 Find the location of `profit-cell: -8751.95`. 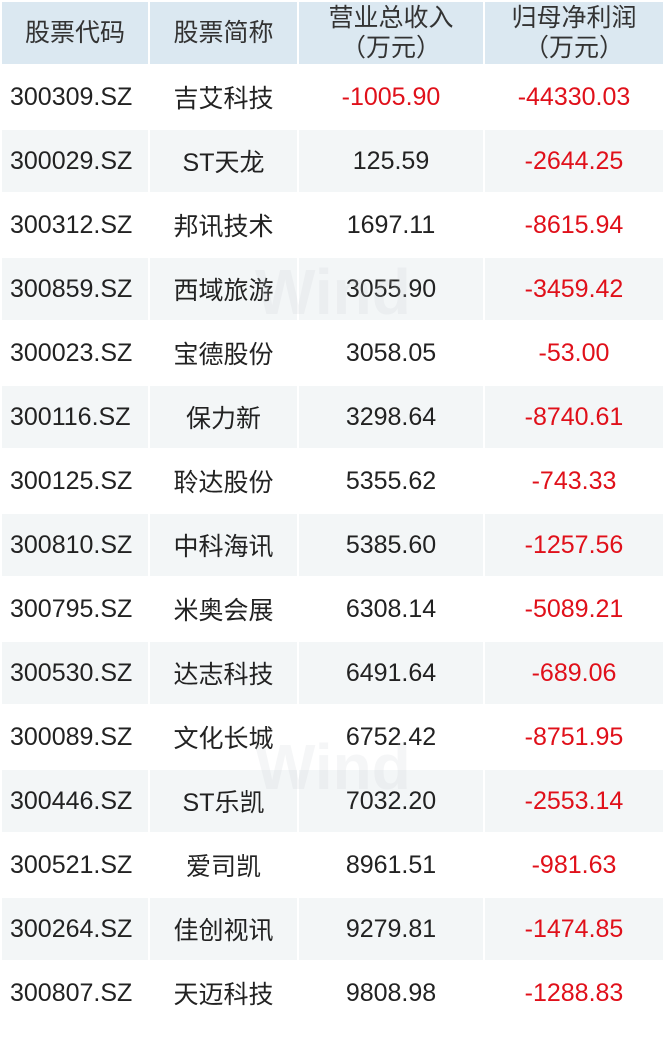

profit-cell: -8751.95 is located at coordinates (573, 737).